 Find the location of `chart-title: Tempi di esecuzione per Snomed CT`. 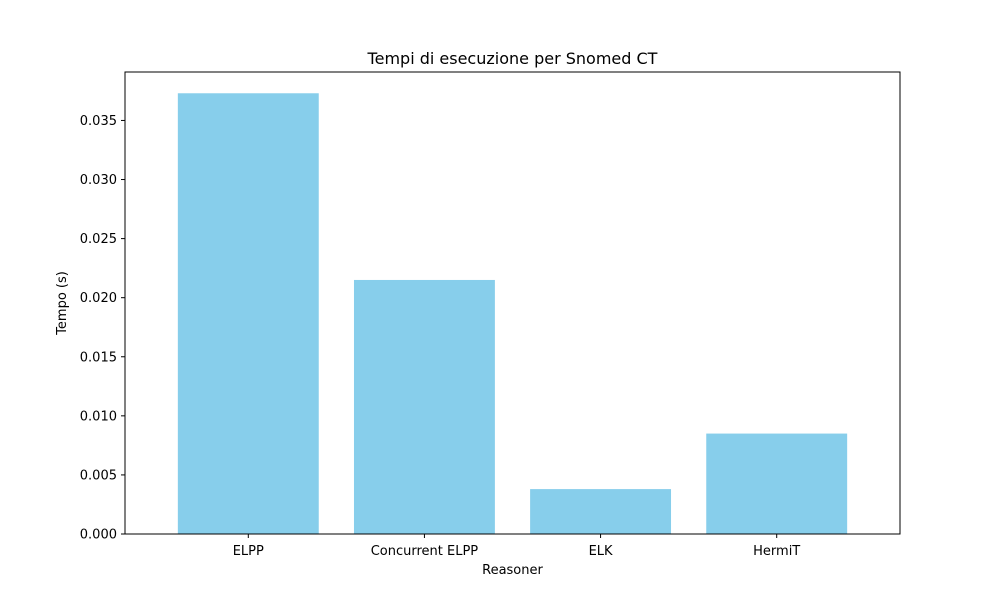

chart-title: Tempi di esecuzione per Snomed CT is located at coordinates (512, 58).